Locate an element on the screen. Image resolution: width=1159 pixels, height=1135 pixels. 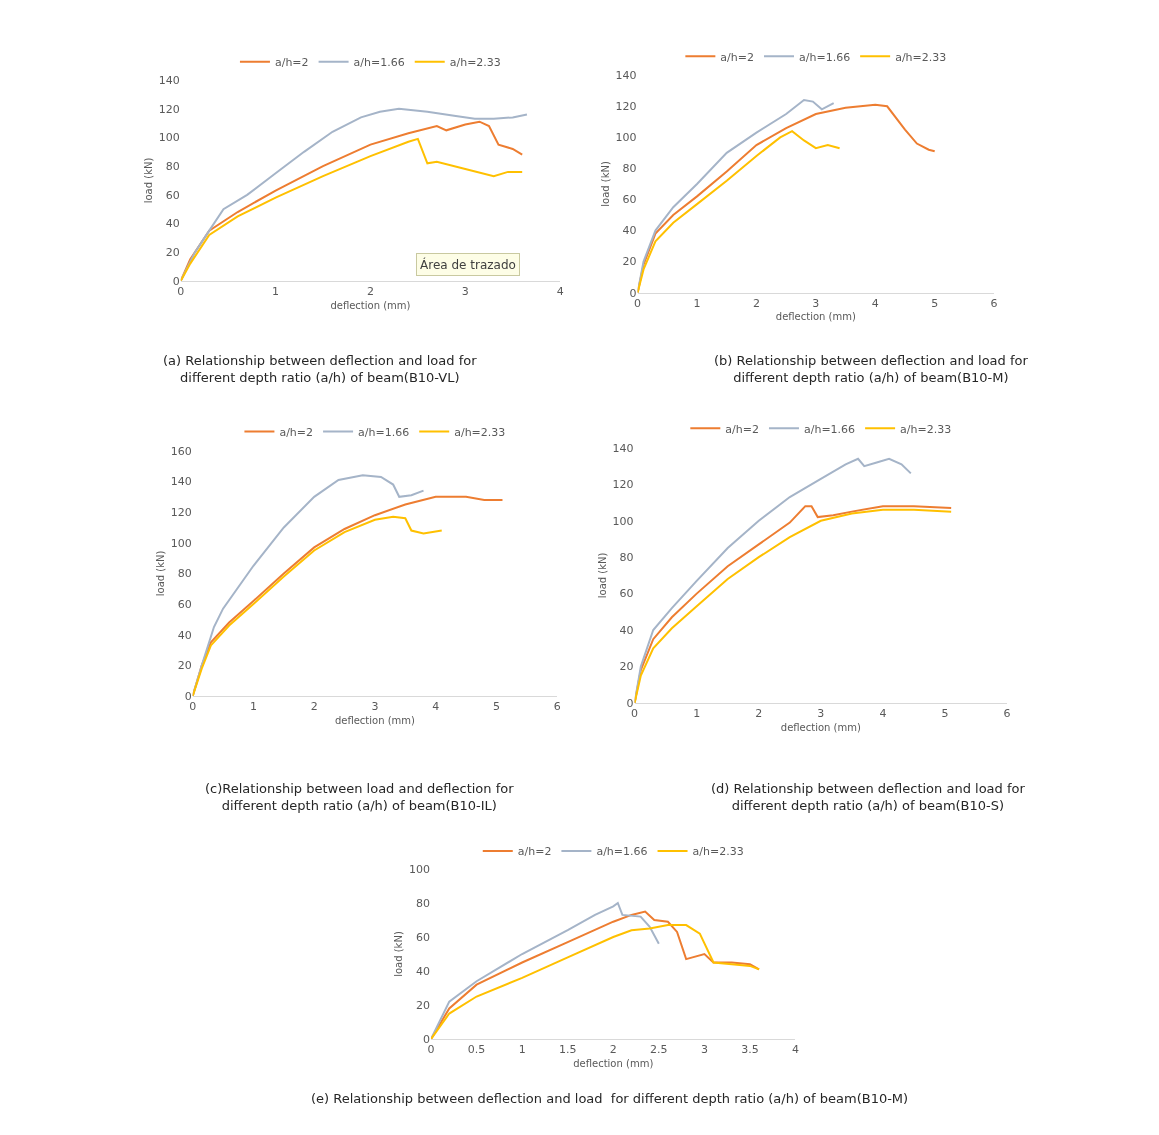
x-tick-label: 3.5 is located at coordinates (750, 1050).